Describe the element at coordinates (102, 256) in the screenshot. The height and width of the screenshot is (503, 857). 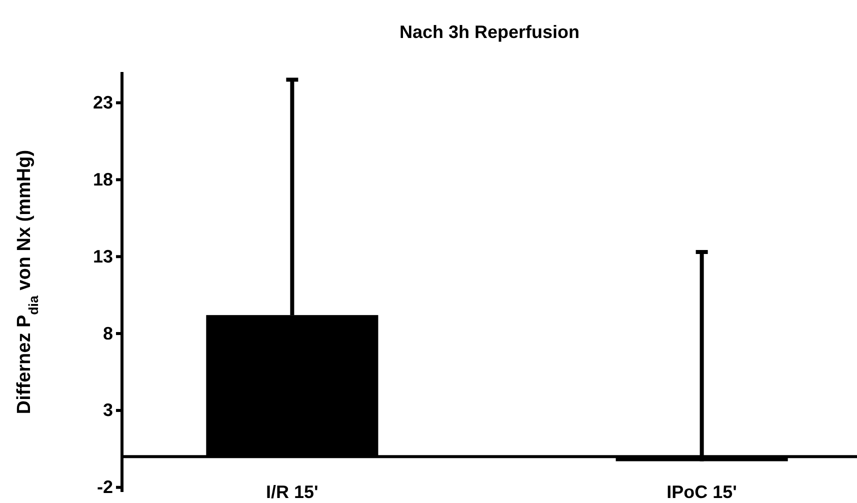
I see `y-tick-label: 13` at that location.